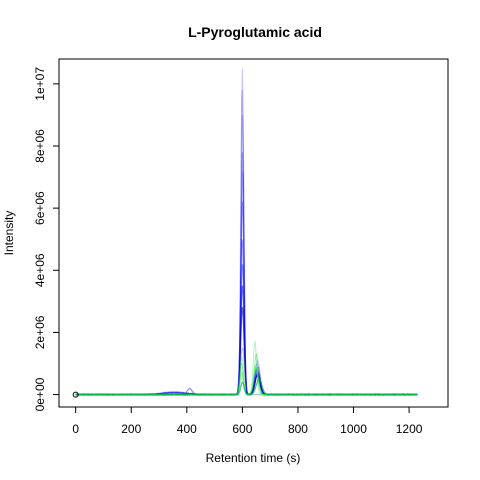 This screenshot has width=480, height=480. I want to click on x-tick-label: 600, so click(242, 429).